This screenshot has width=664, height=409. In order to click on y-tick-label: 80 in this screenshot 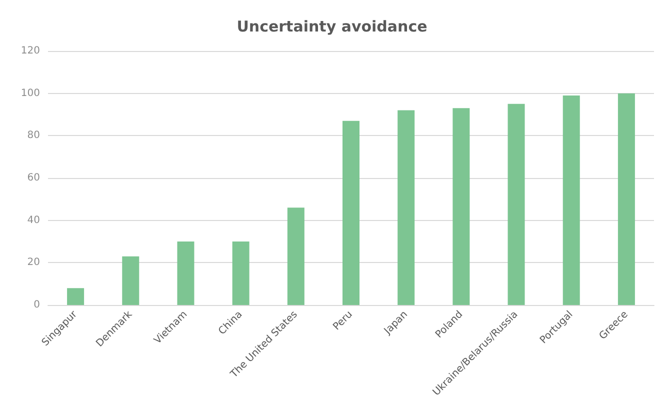, I will do `click(33, 136)`.